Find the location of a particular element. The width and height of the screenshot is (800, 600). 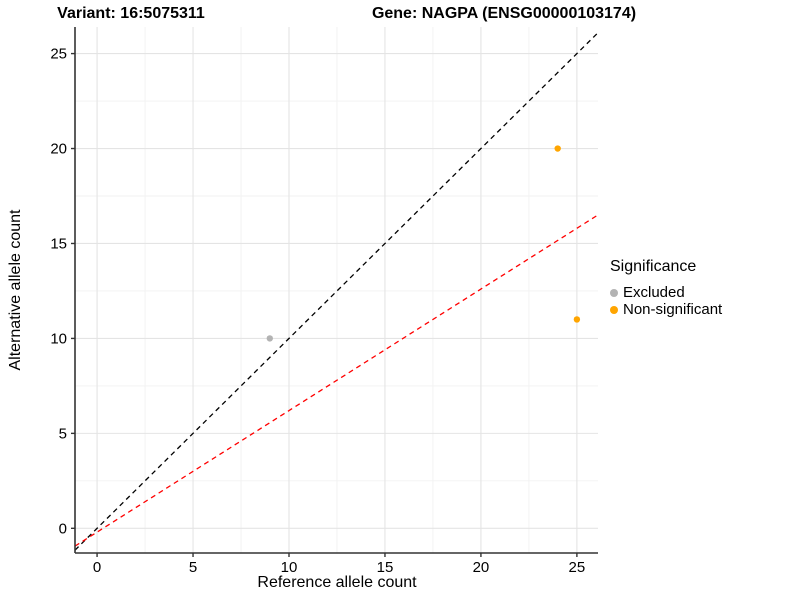

x-tick-label: 0 is located at coordinates (97, 567).